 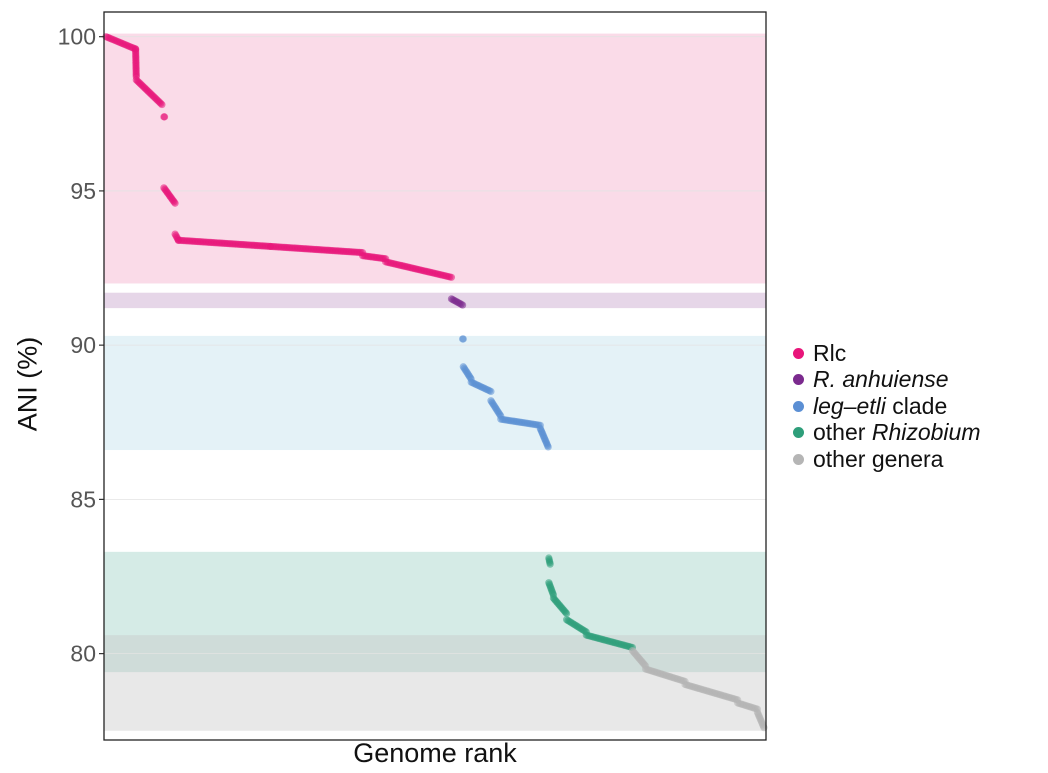 I want to click on y-tick-label-2: 90, so click(x=83, y=345).